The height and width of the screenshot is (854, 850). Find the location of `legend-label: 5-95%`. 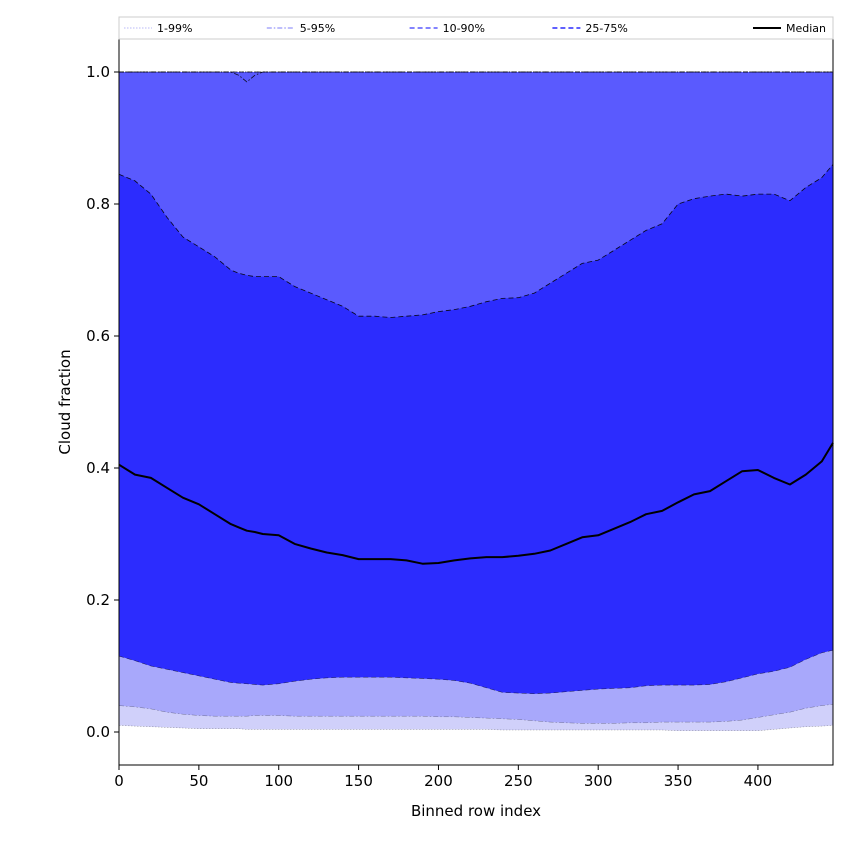

legend-label: 5-95% is located at coordinates (317, 28).